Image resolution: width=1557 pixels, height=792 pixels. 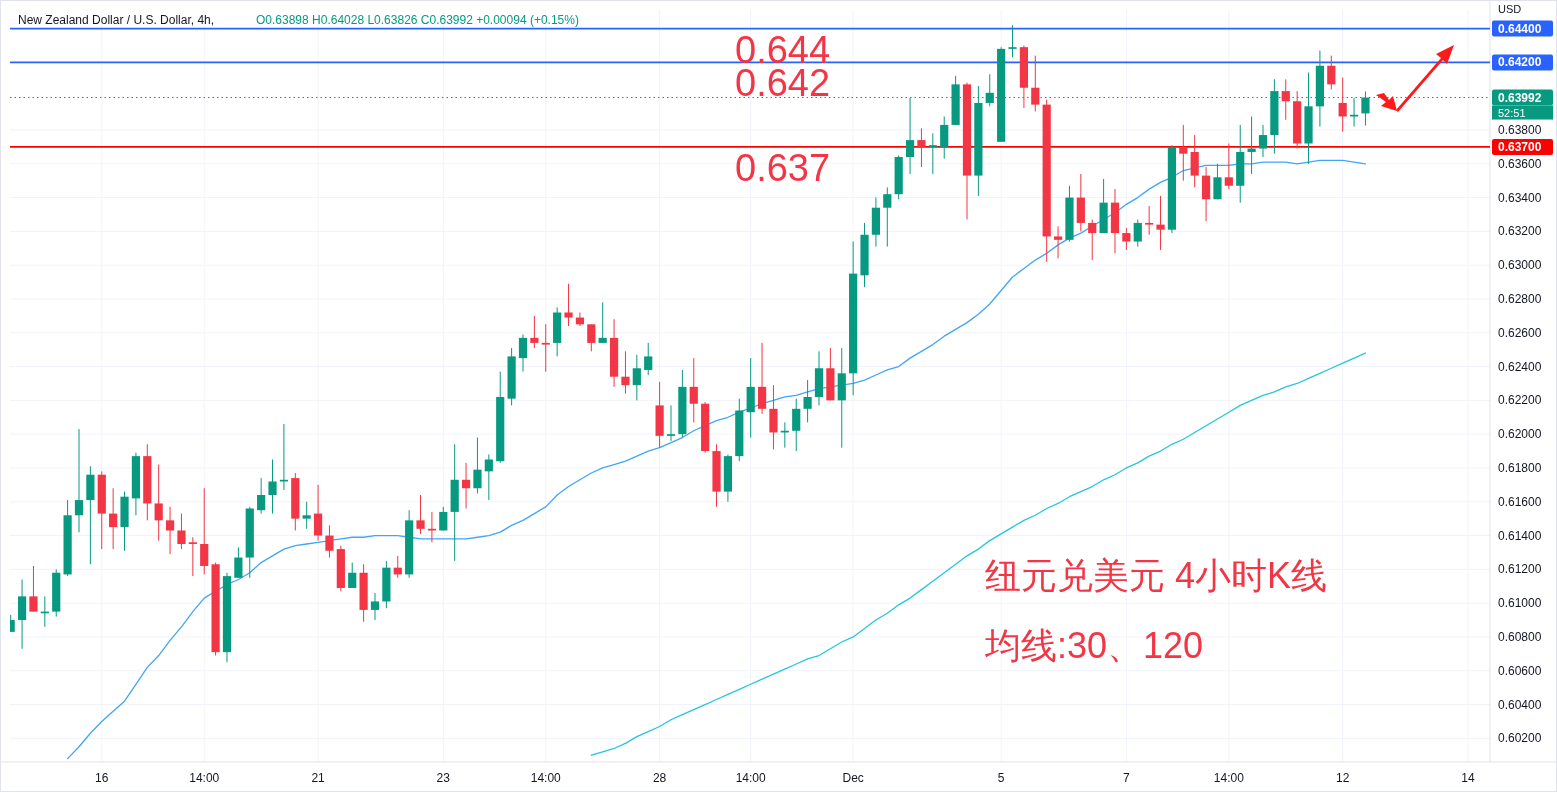 What do you see at coordinates (1520, 62) in the screenshot?
I see `ref-line-label: 0.64200` at bounding box center [1520, 62].